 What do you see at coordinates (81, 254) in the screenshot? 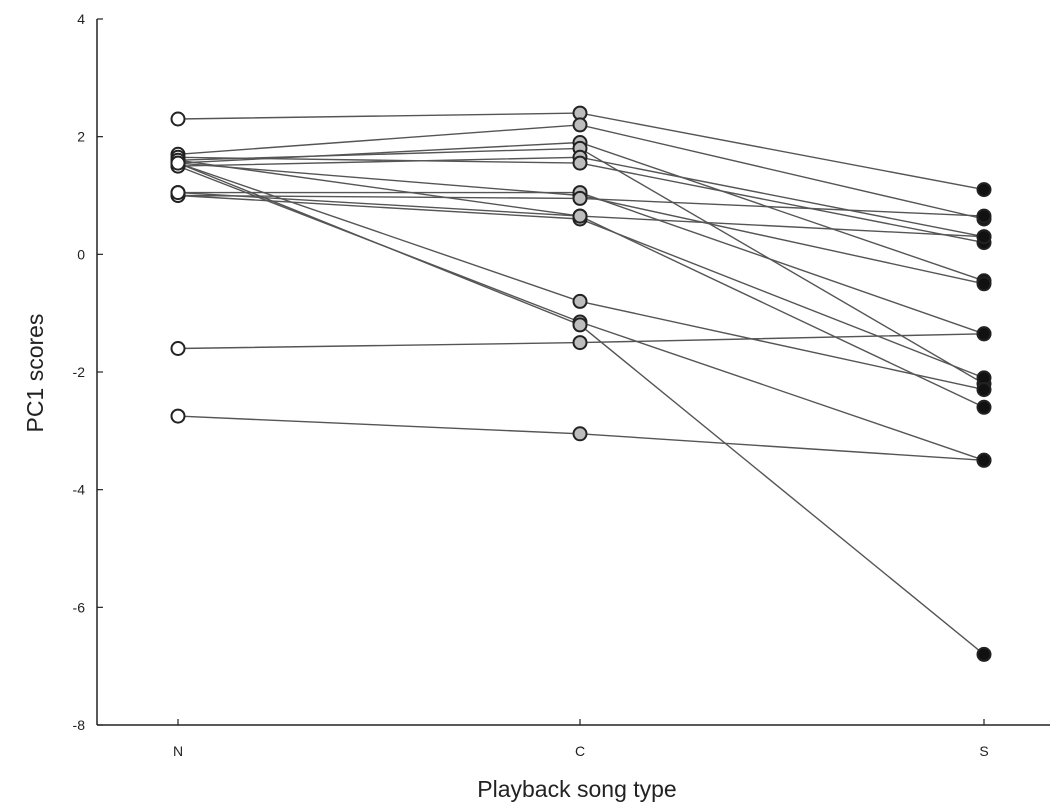
I see `y-tick-label: 0` at bounding box center [81, 254].